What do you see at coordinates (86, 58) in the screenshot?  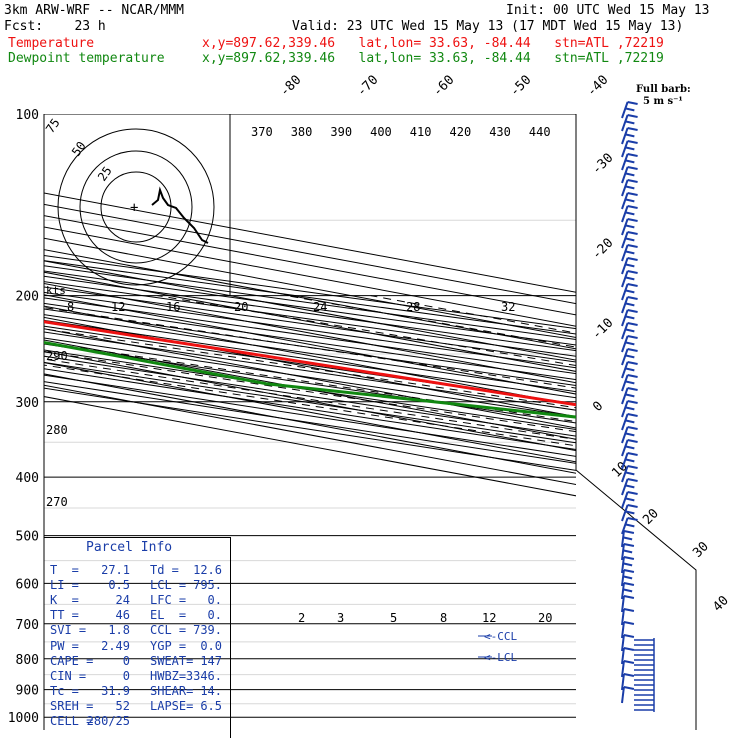 I see `dewpoint-legend: Dewpoint temperature` at bounding box center [86, 58].